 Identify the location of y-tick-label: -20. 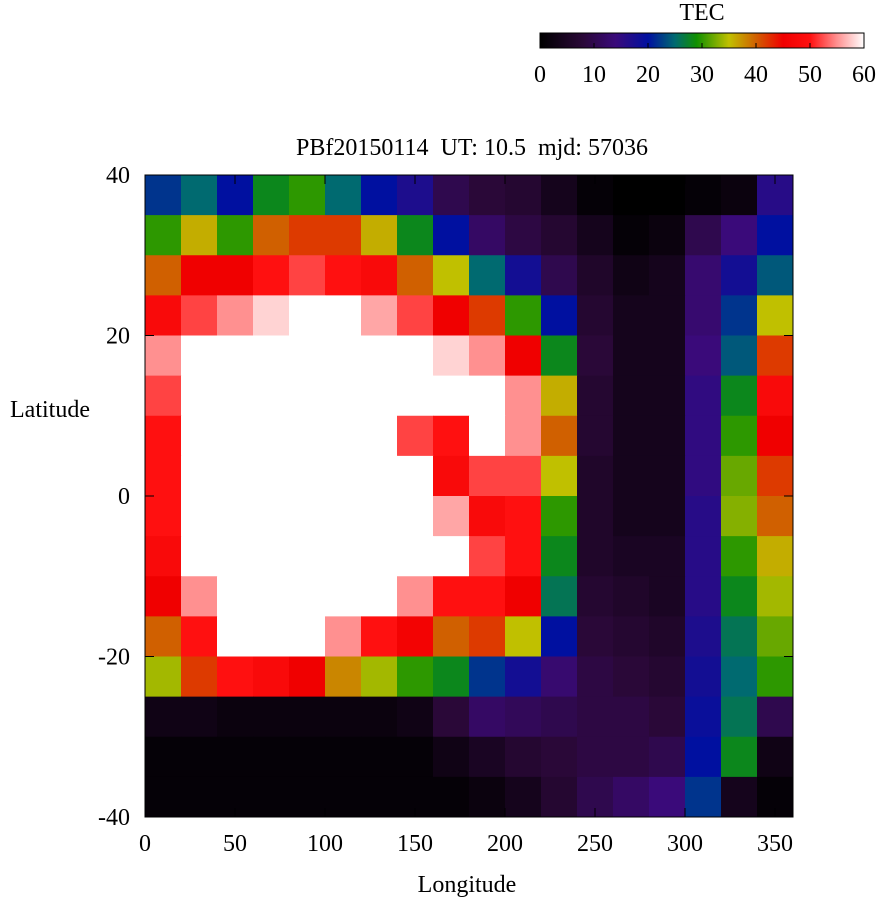
(114, 658).